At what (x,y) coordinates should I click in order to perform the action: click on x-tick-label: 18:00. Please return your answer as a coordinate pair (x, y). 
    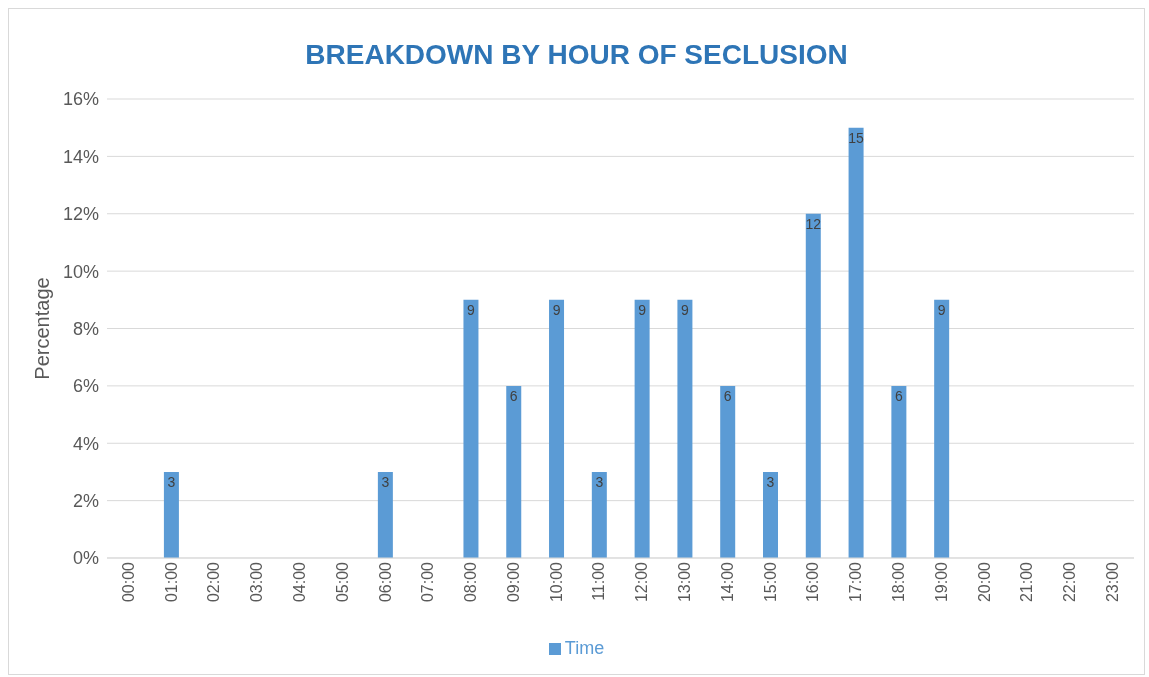
    Looking at the image, I should click on (899, 582).